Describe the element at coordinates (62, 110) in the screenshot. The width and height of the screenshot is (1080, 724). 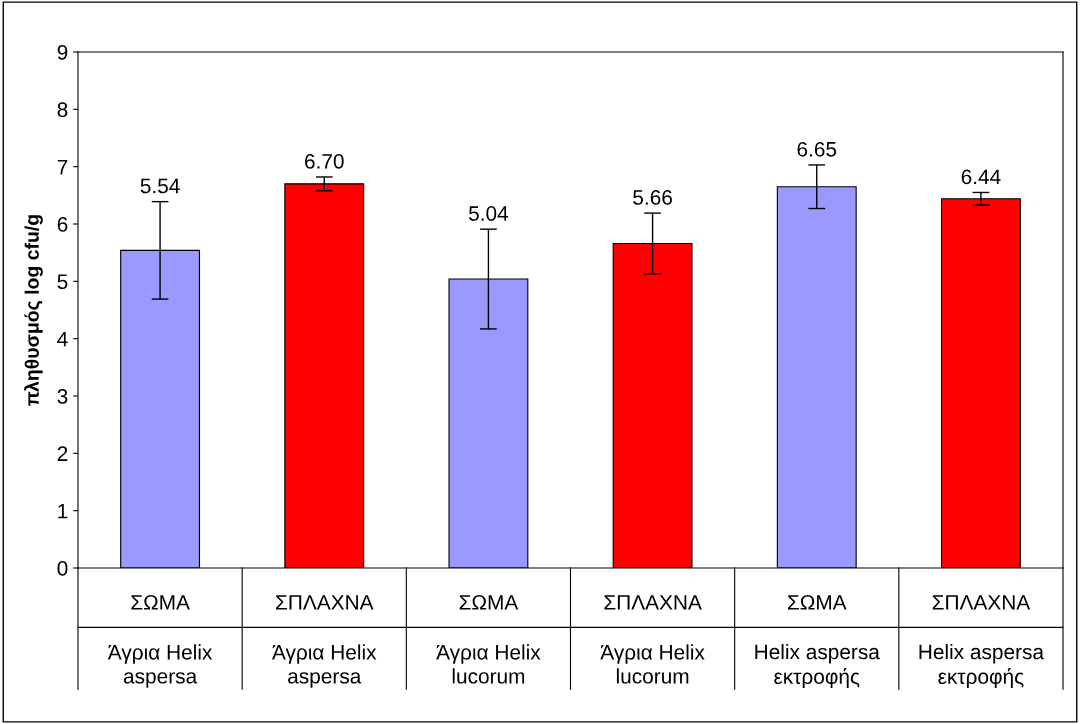
I see `y-tick-label: 8` at that location.